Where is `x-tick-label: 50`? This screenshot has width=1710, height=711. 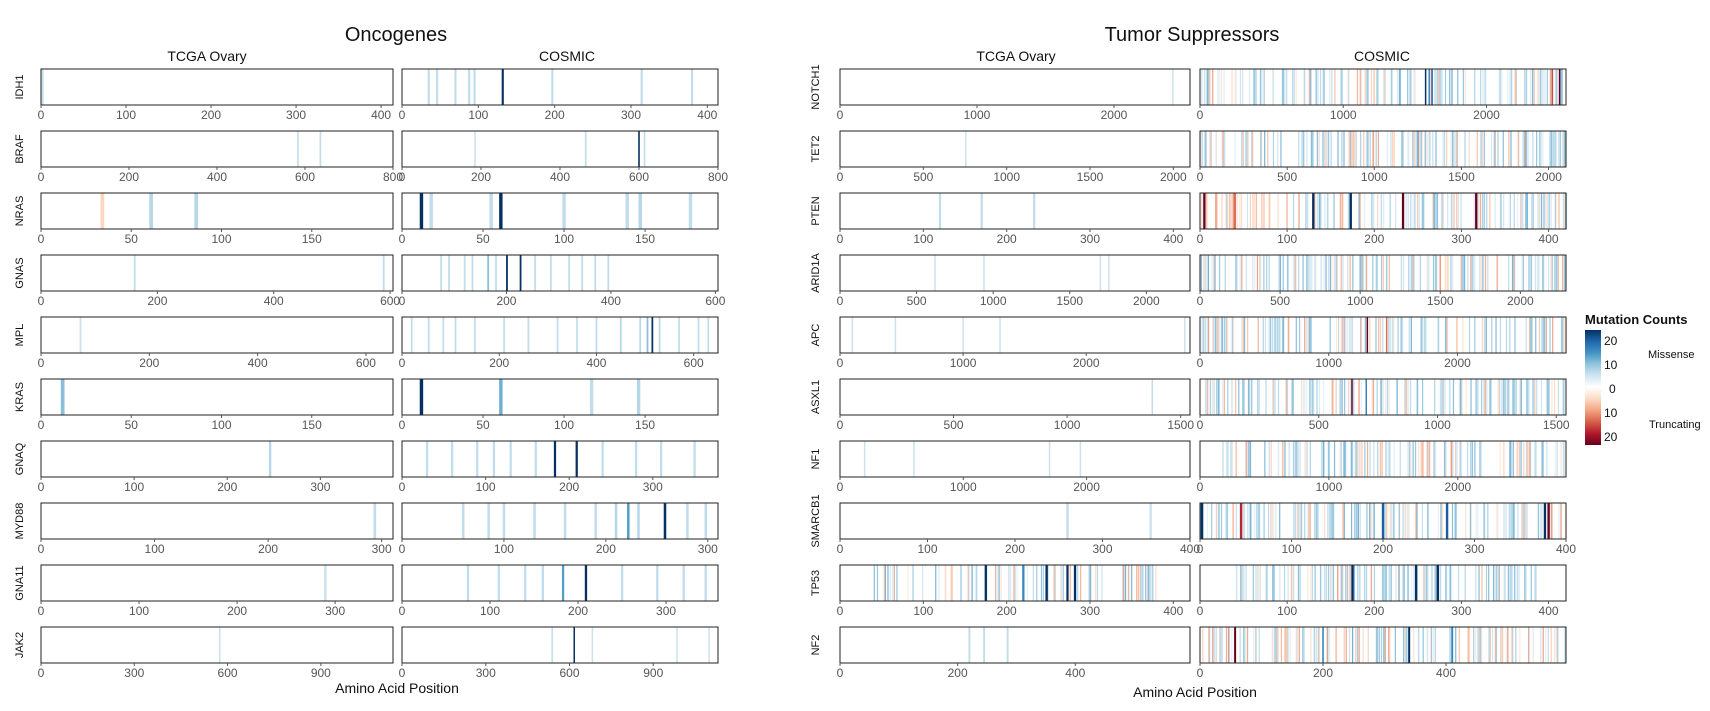
x-tick-label: 50 is located at coordinates (132, 239).